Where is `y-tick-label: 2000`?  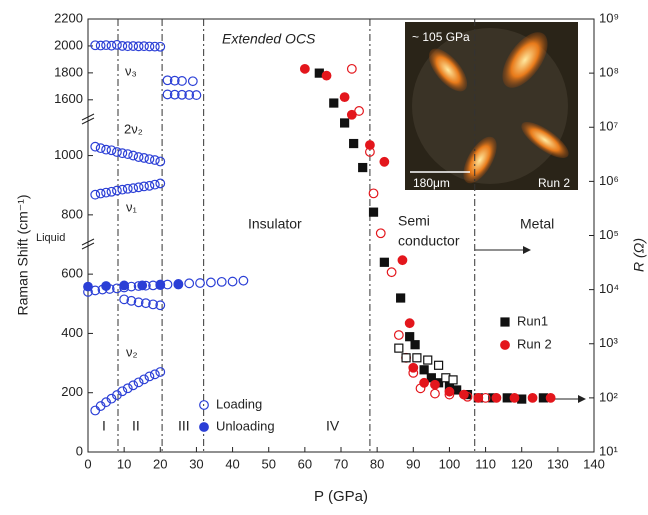 y-tick-label: 2000 is located at coordinates (68, 44).